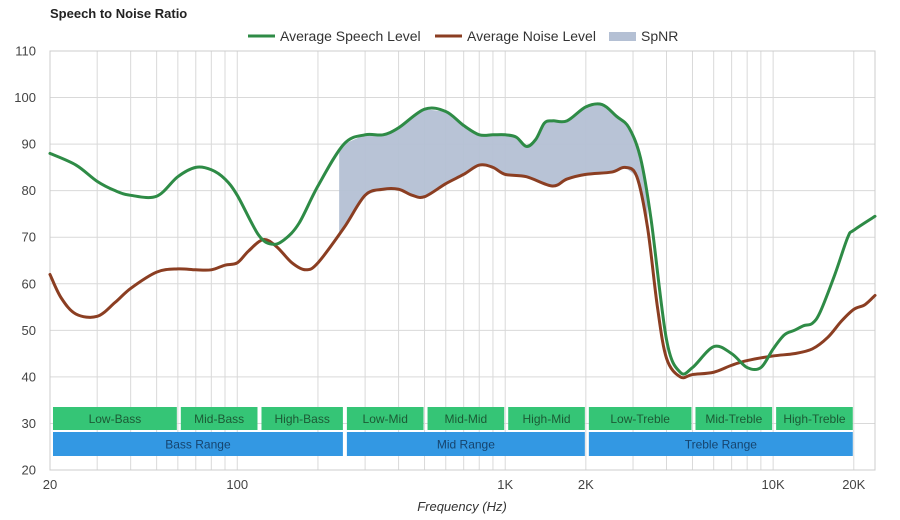  Describe the element at coordinates (659, 36) in the screenshot. I see `legend-label: SpNR` at that location.